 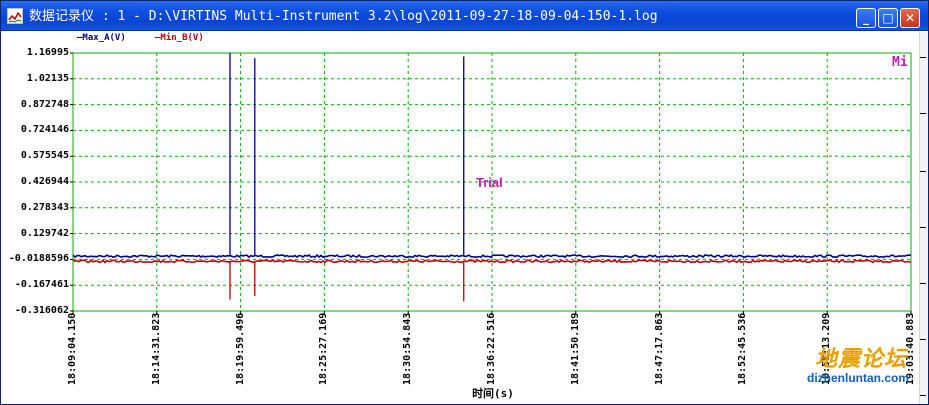 I want to click on y-tick-label: 0.872748, so click(x=44, y=104).